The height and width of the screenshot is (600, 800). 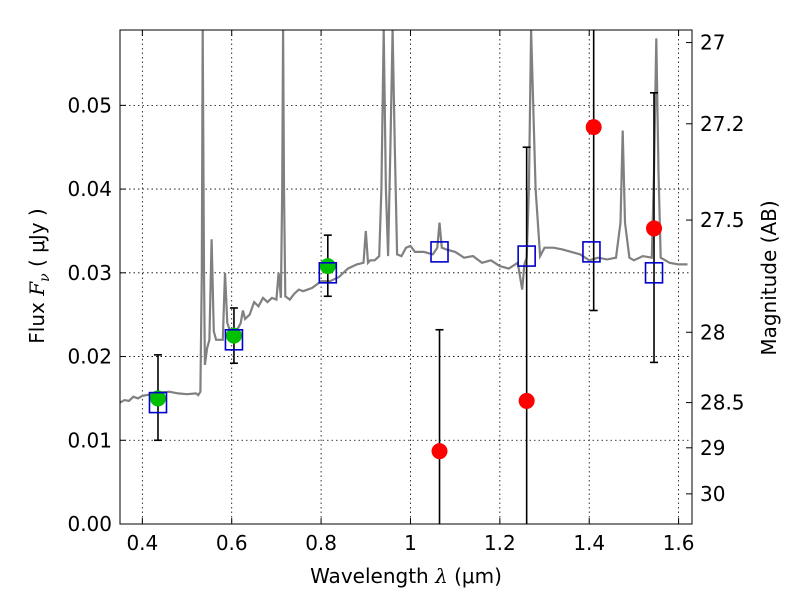 I want to click on y-tick-label: 0.05, so click(x=89, y=105).